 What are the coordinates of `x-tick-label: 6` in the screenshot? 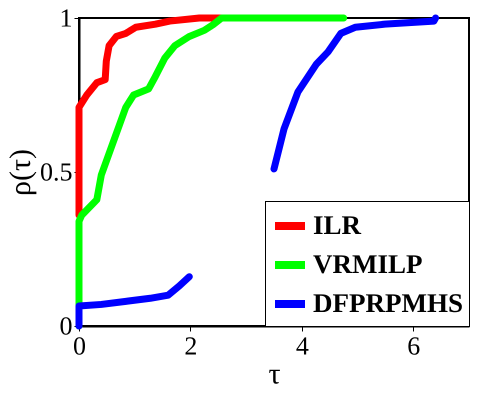 It's located at (413, 346).